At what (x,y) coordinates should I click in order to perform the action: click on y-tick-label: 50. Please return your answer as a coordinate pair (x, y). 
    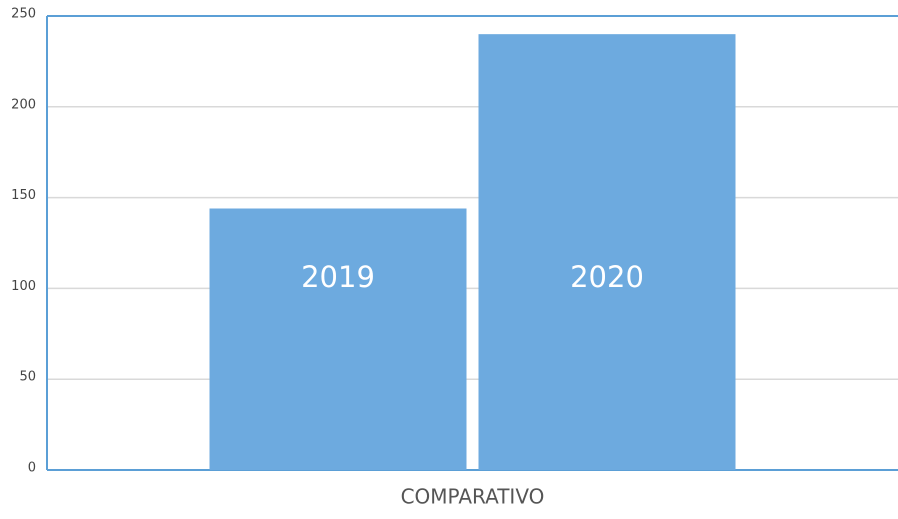
    Looking at the image, I should click on (27, 377).